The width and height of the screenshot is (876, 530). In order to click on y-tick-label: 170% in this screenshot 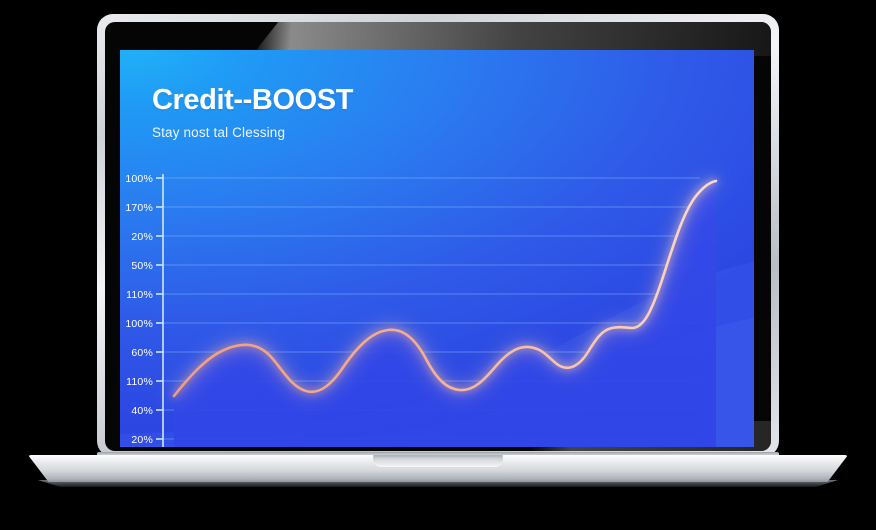, I will do `click(139, 208)`.